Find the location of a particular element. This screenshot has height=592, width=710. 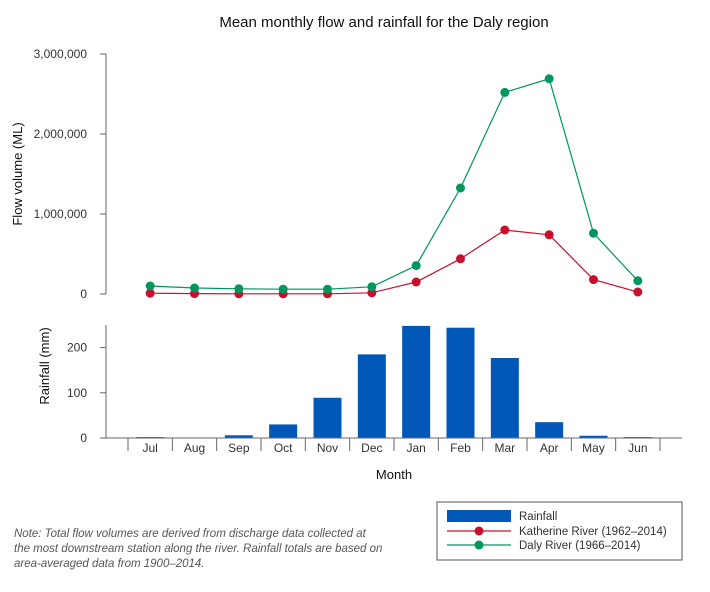

daly-river-point-oct is located at coordinates (283, 289).